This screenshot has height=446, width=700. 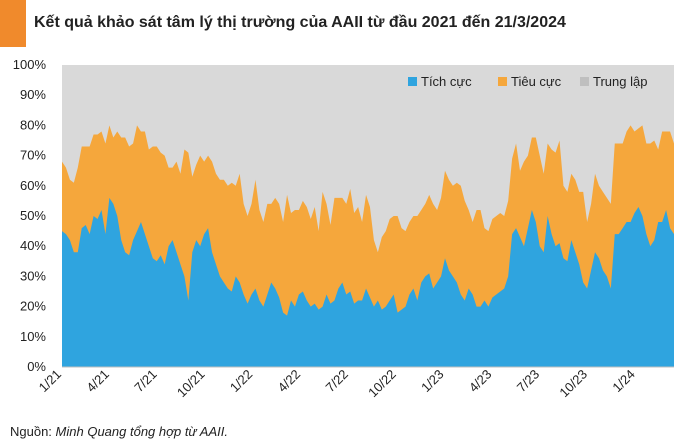 What do you see at coordinates (13, 23) in the screenshot?
I see `title-accent-bar` at bounding box center [13, 23].